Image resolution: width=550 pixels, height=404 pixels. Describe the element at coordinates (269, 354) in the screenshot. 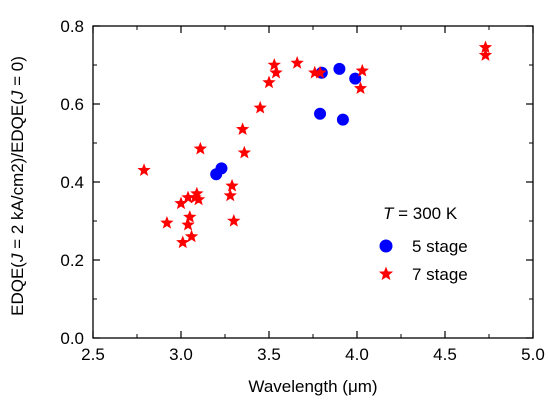

I see `x-tick-label: 3.5` at that location.